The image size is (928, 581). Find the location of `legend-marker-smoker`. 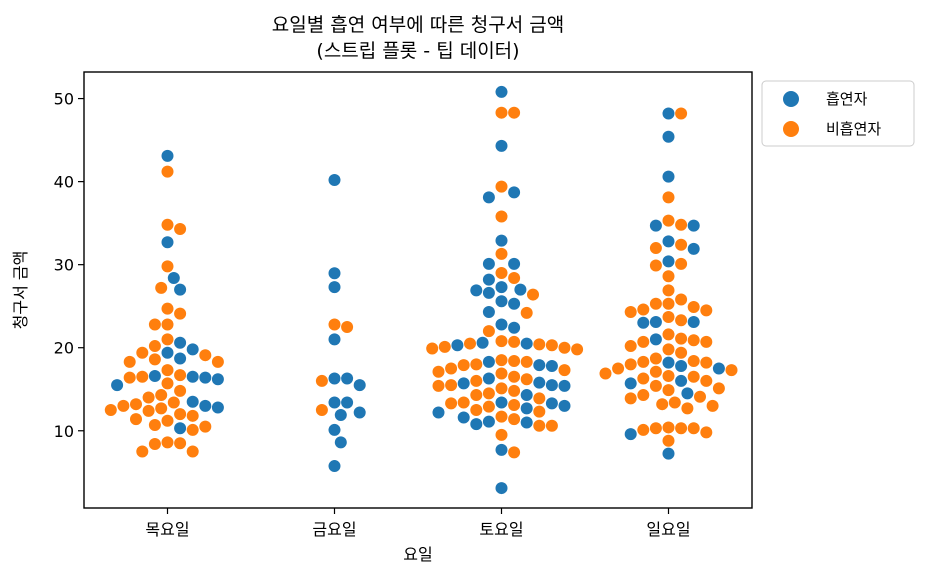

legend-marker-smoker is located at coordinates (791, 99).